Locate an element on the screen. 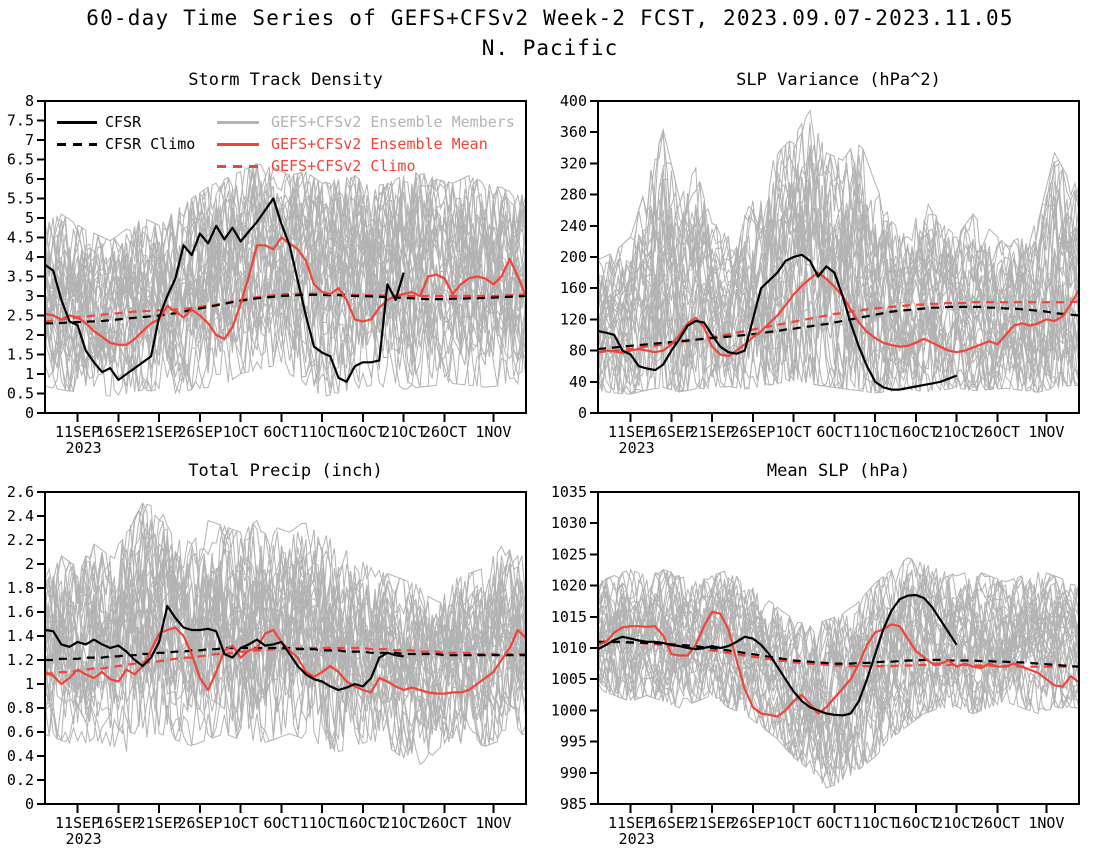  y-tick-label: 1.4 is located at coordinates (20, 636).